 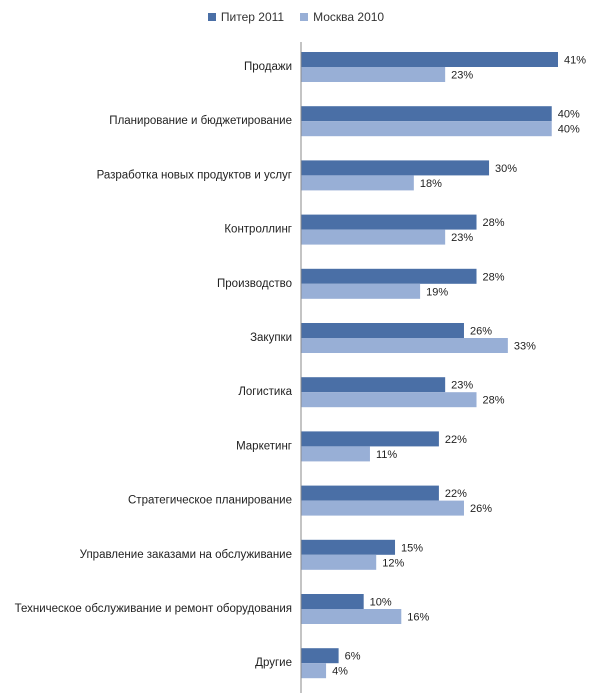 I want to click on legend-label-moskva-2010: Москва 2010, so click(x=349, y=17).